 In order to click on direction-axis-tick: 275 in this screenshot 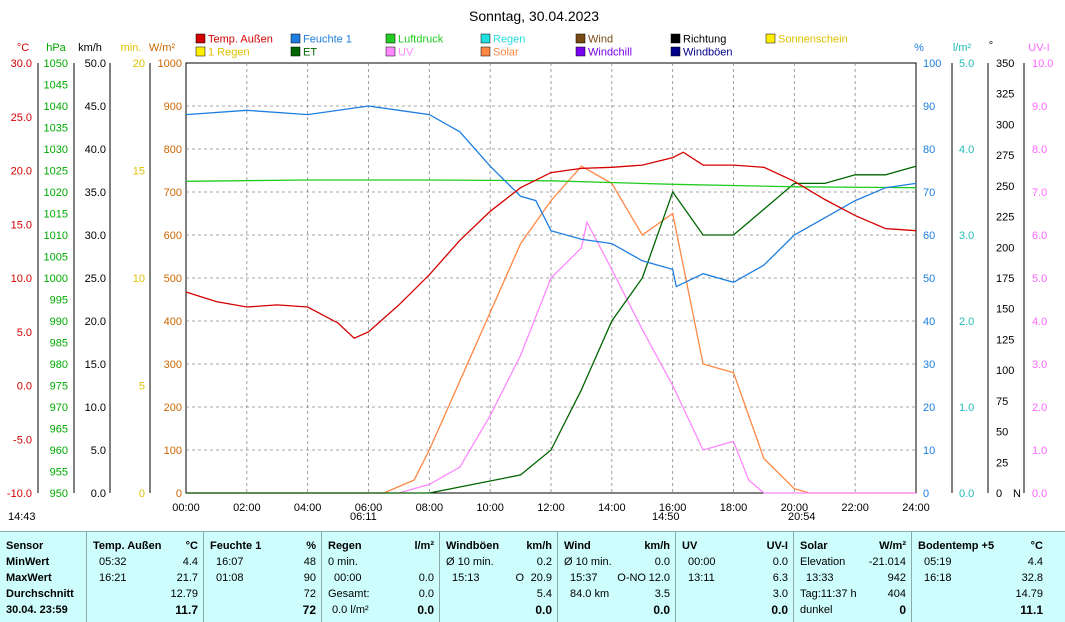, I will do `click(1005, 156)`.